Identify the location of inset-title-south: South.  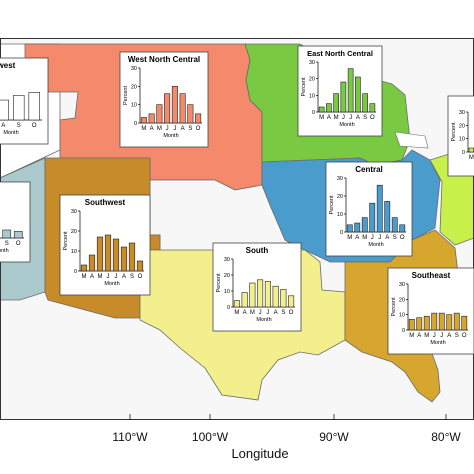
(257, 250).